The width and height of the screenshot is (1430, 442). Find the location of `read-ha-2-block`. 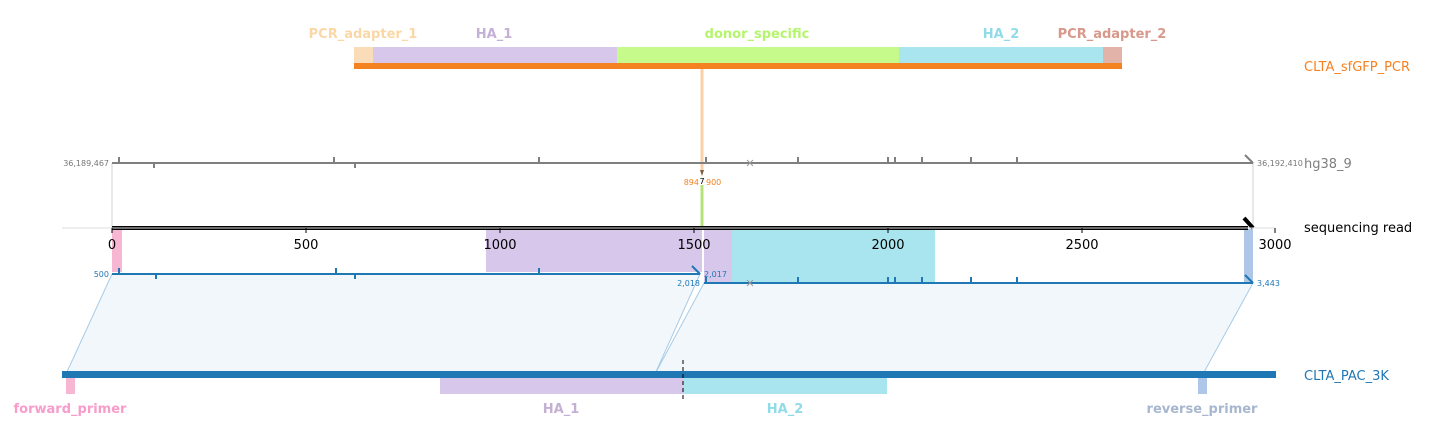

read-ha-2-block is located at coordinates (833, 255).